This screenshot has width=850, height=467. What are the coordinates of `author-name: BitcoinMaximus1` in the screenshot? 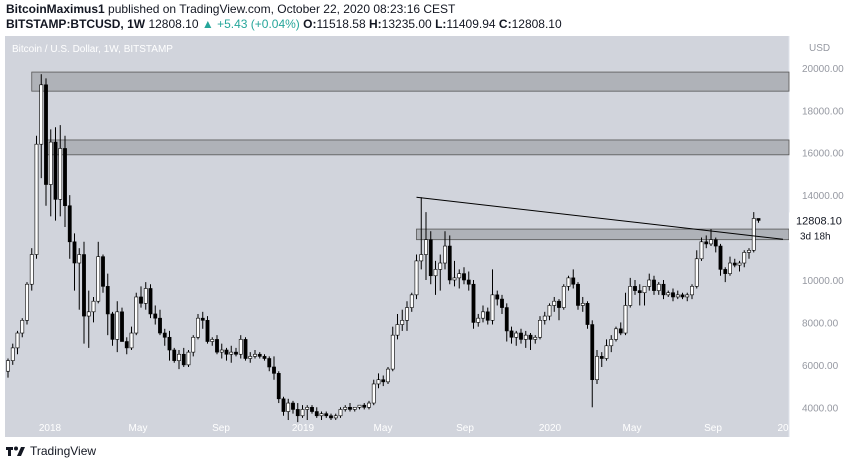 It's located at (55, 9).